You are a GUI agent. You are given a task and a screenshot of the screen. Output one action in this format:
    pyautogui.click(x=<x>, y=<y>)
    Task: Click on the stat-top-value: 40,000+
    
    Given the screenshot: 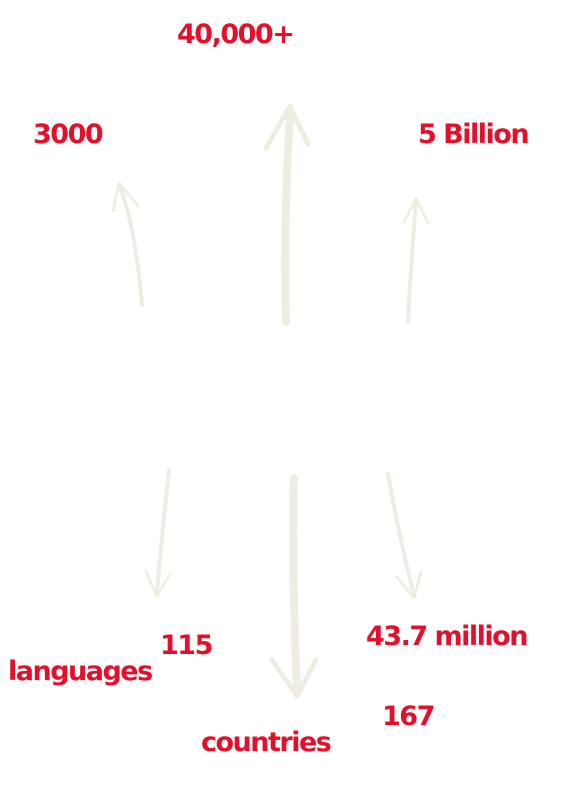 What is the action you would take?
    pyautogui.click(x=236, y=34)
    